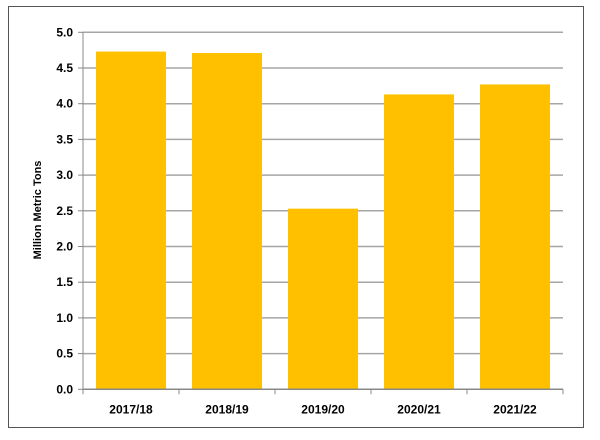 This screenshot has width=600, height=440. I want to click on y-tick-label: 4.0, so click(64, 104).